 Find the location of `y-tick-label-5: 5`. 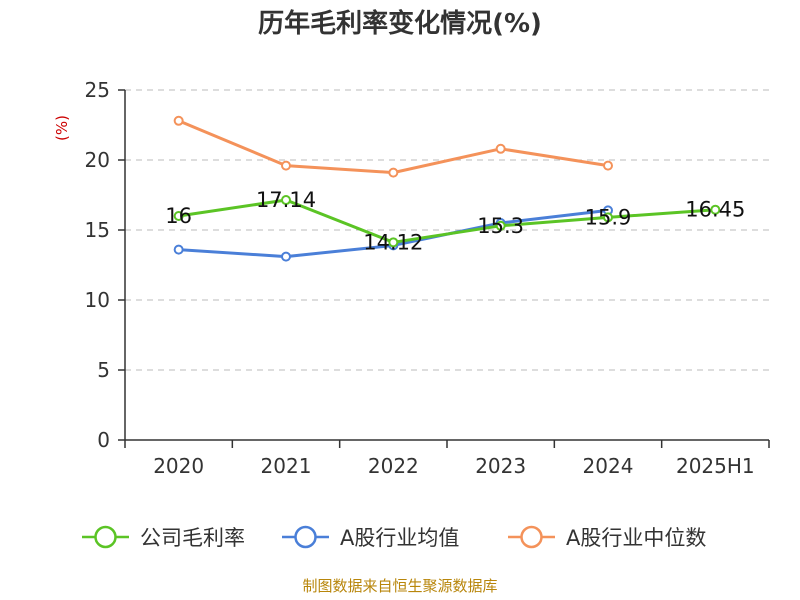

y-tick-label-5: 5 is located at coordinates (103, 370).